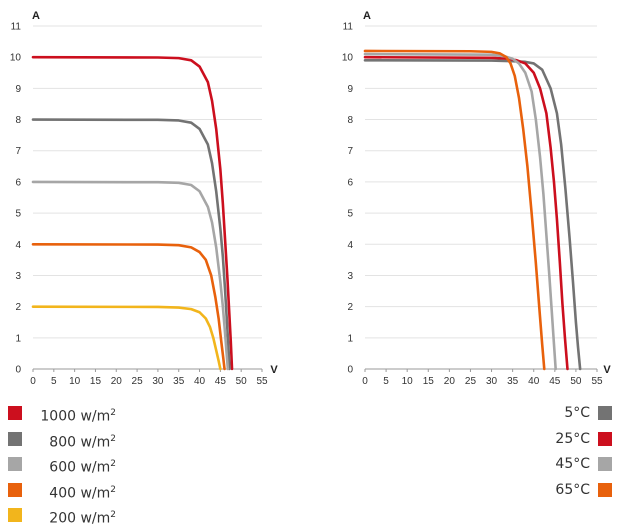 The width and height of the screenshot is (621, 529). I want to click on legend-item: 600 w/m2, so click(62, 465).